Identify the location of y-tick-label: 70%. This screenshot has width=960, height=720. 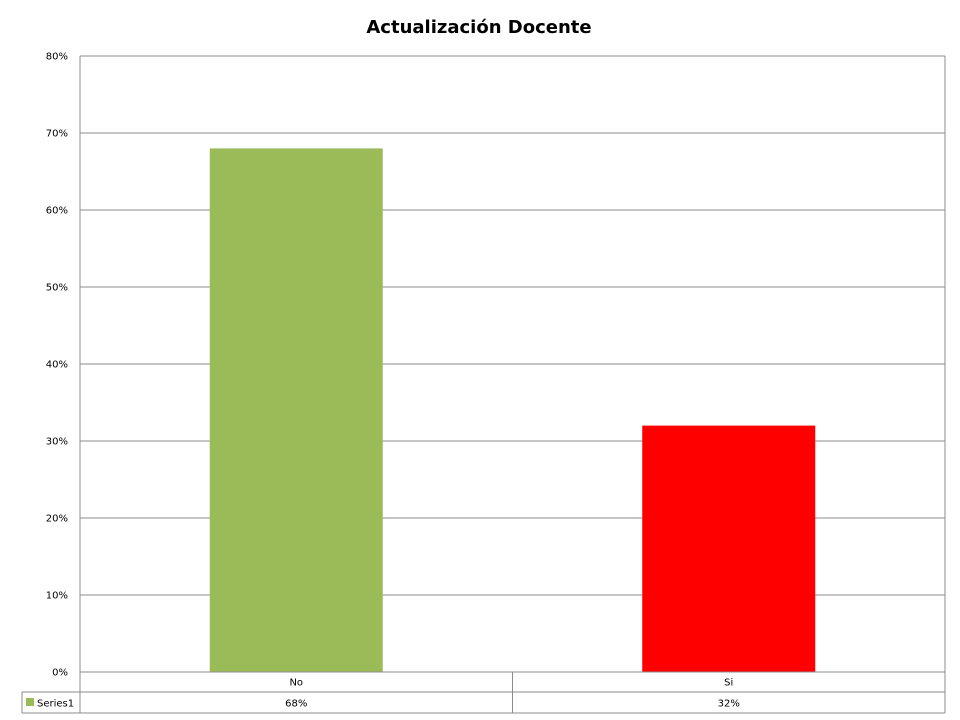
(57, 134).